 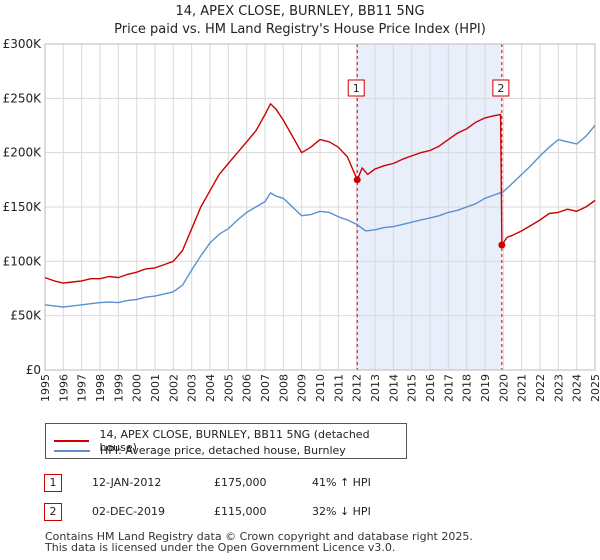 What do you see at coordinates (155, 388) in the screenshot?
I see `x-tick-label: 2001` at bounding box center [155, 388].